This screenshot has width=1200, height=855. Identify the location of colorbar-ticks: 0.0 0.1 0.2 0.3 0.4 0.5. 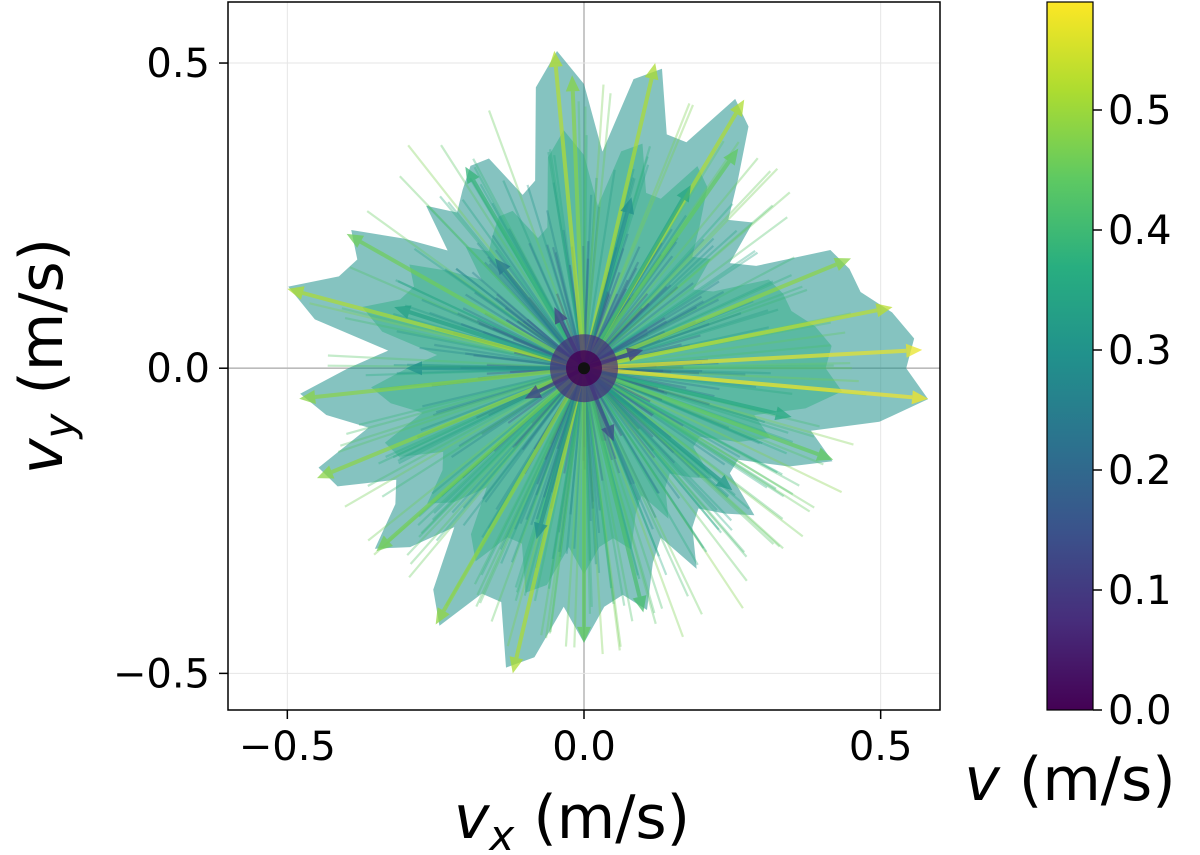
(1132, 411).